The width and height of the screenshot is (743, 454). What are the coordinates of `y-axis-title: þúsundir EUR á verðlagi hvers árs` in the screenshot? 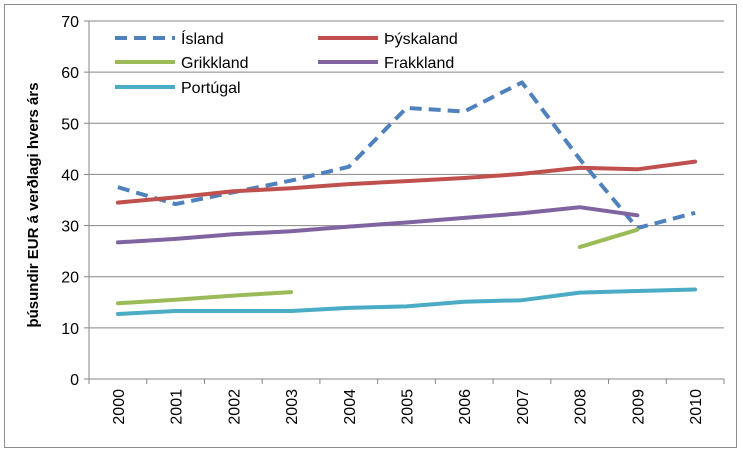 It's located at (33, 204).